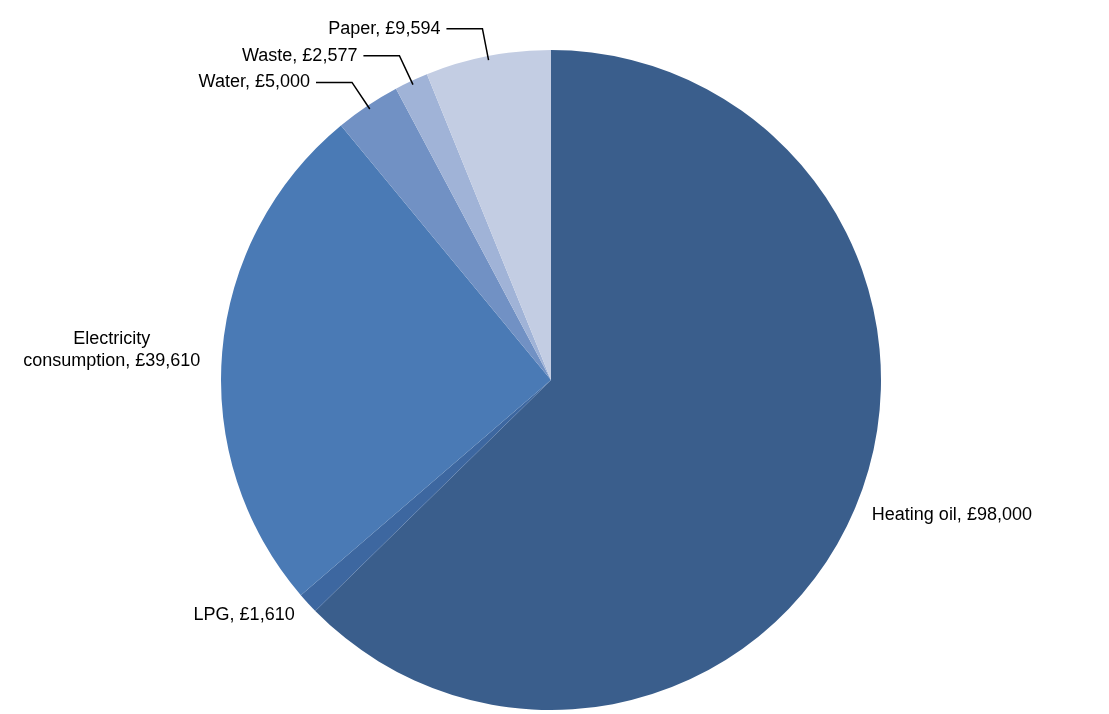 The image size is (1109, 714). Describe the element at coordinates (244, 614) in the screenshot. I see `slice-label: LPG, £1,610` at that location.